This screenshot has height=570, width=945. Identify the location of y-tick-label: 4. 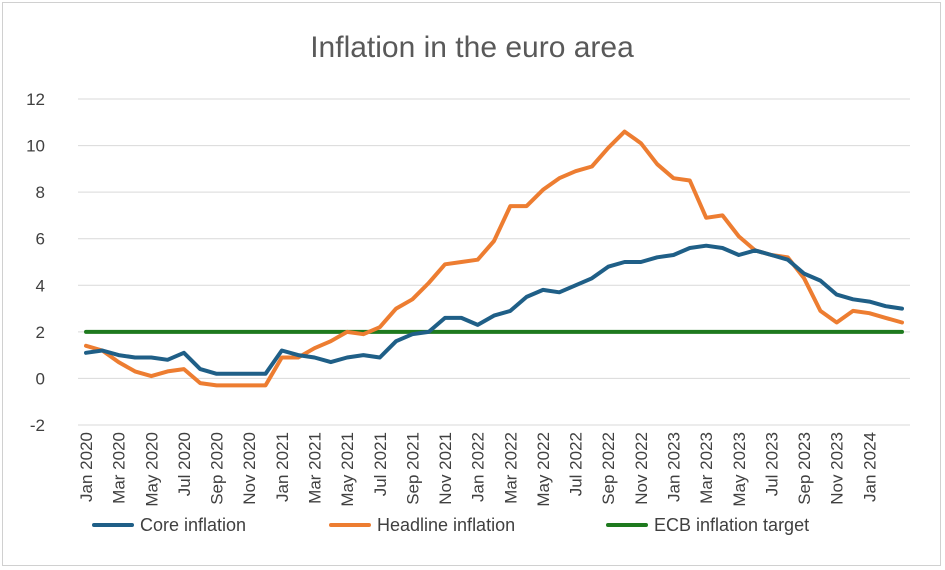
(40, 285).